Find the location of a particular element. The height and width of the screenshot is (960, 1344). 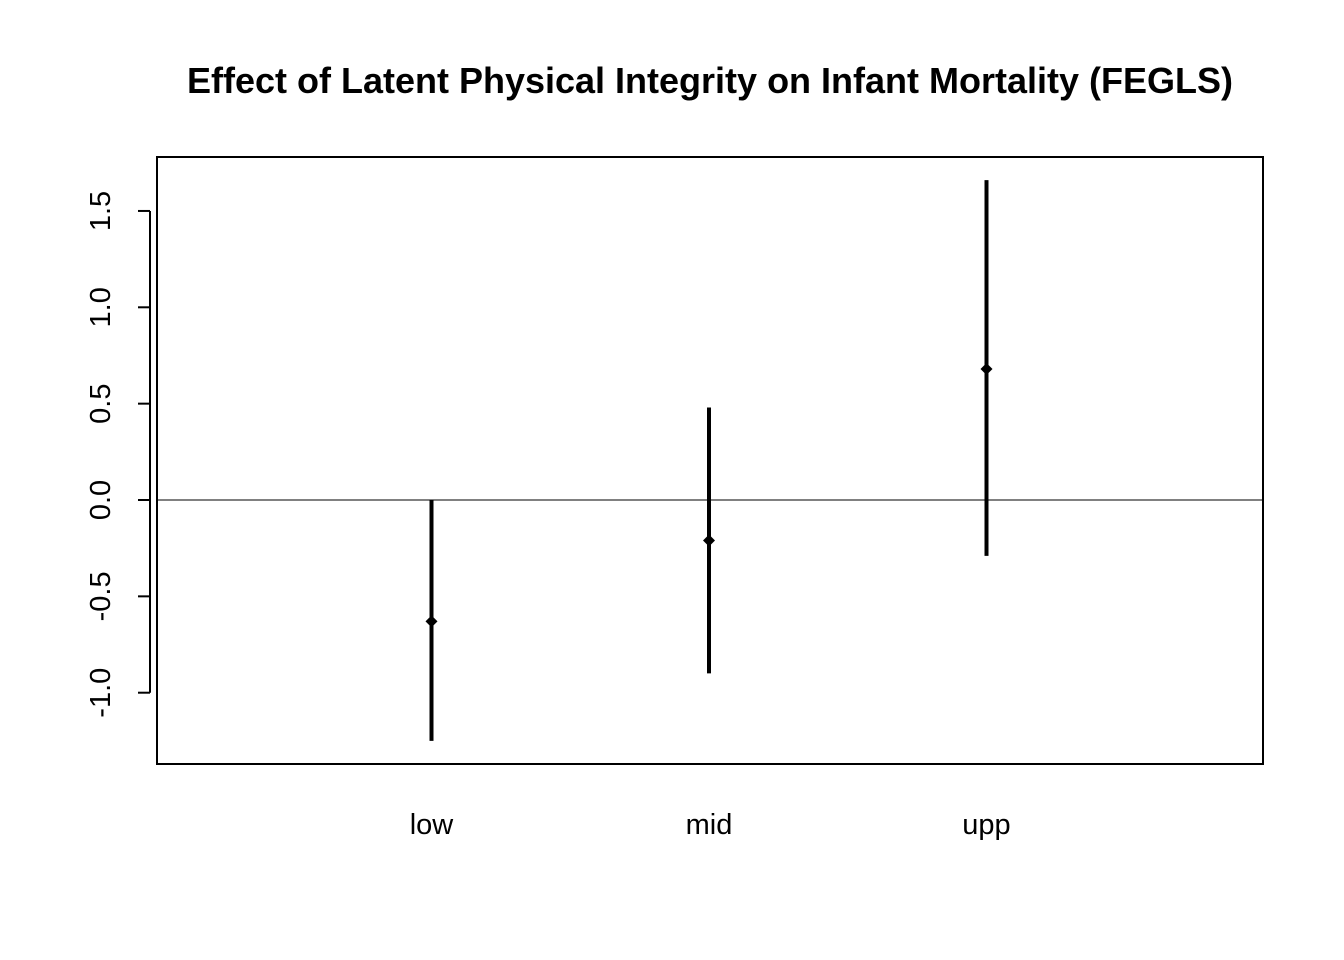

y-tick-label: 0.0 is located at coordinates (101, 500).